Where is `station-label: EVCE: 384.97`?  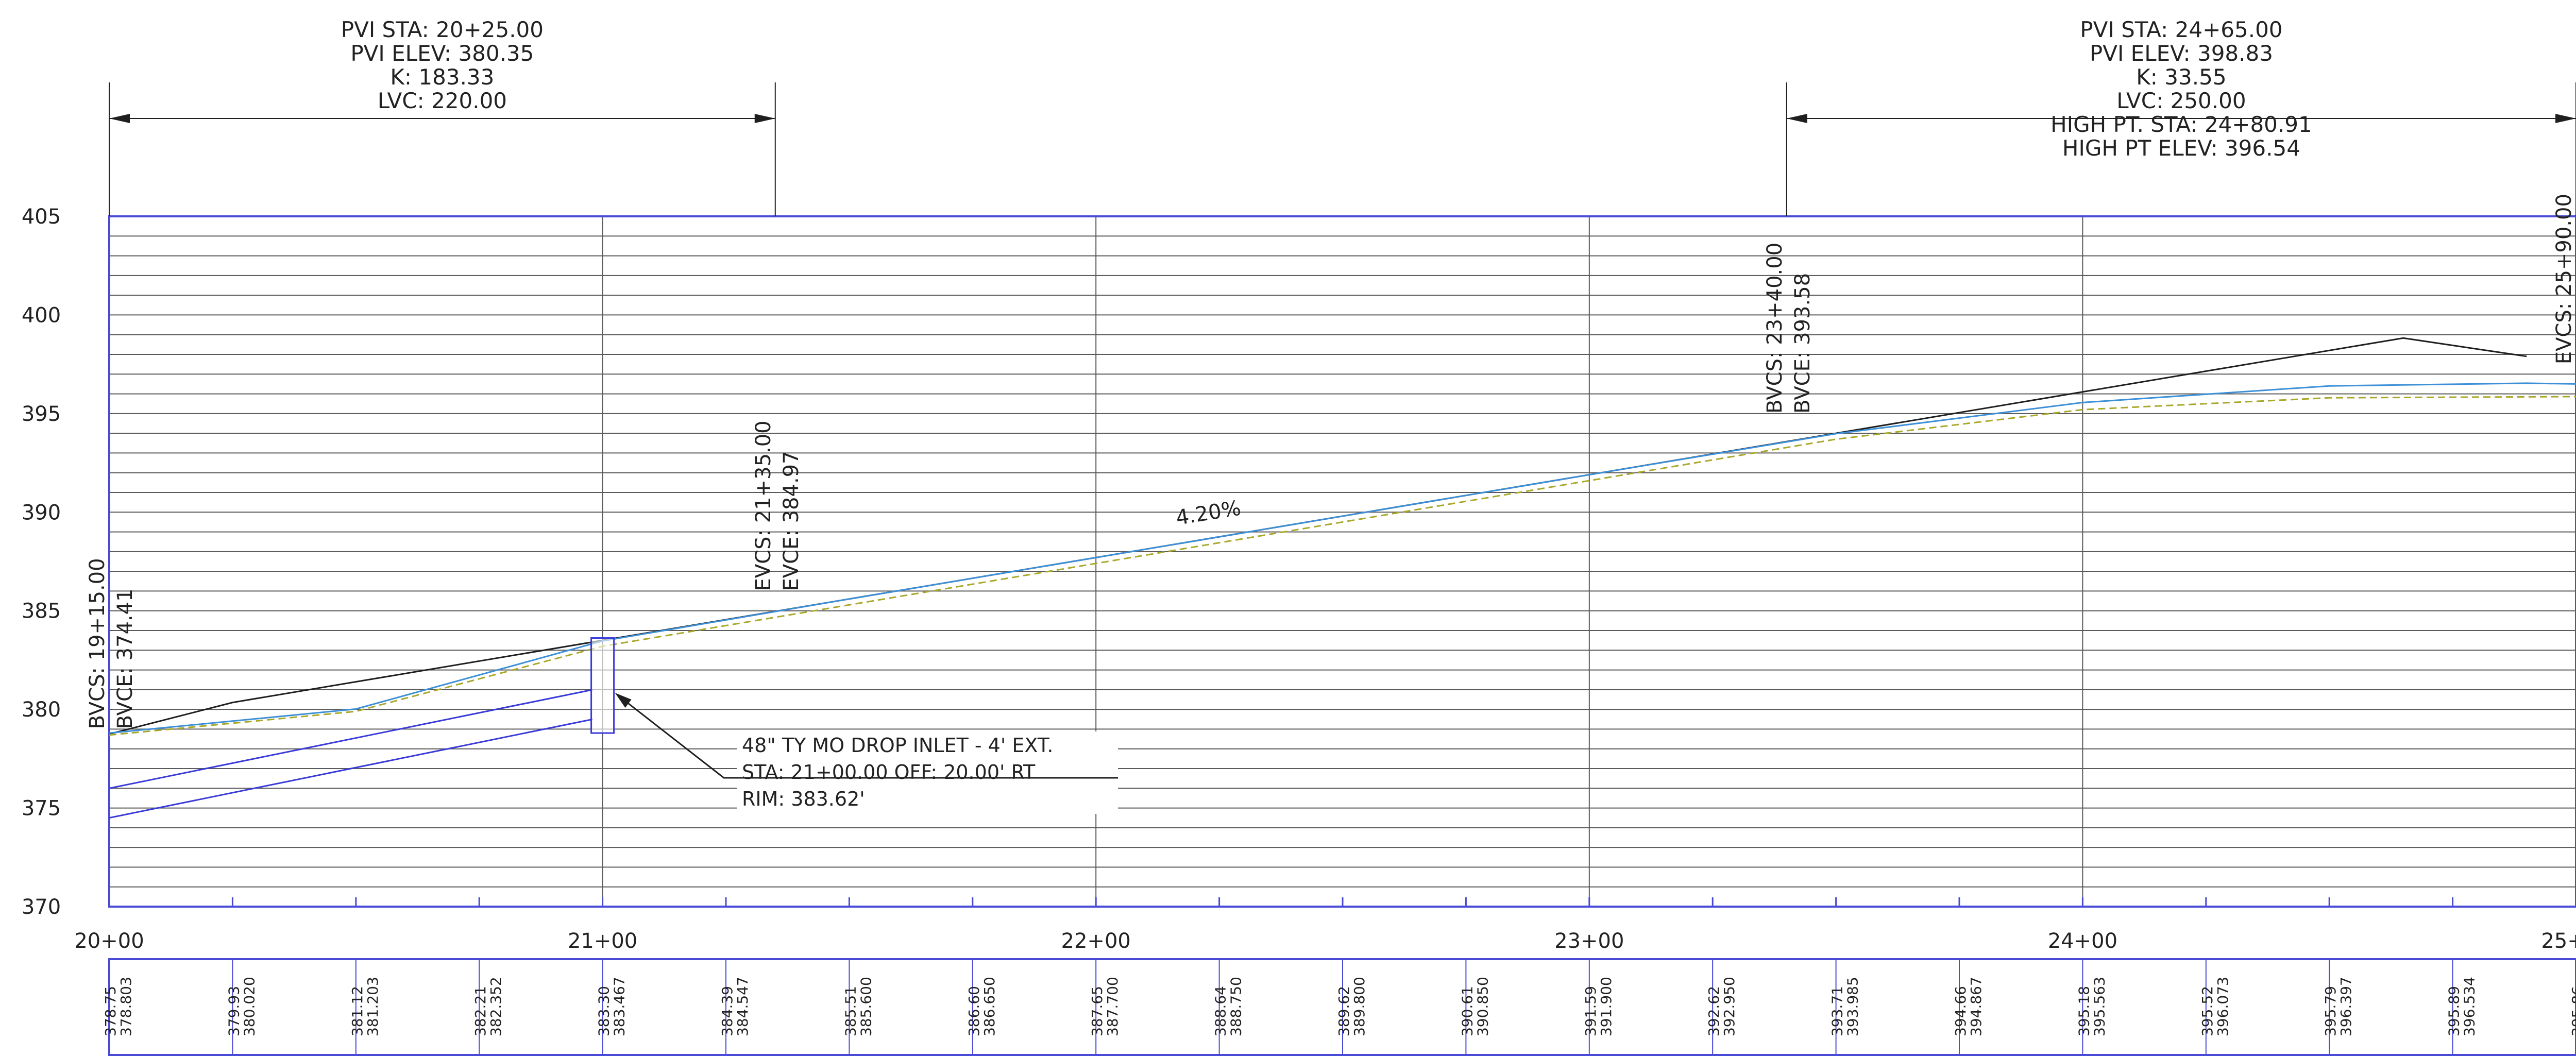 station-label: EVCE: 384.97 is located at coordinates (791, 521).